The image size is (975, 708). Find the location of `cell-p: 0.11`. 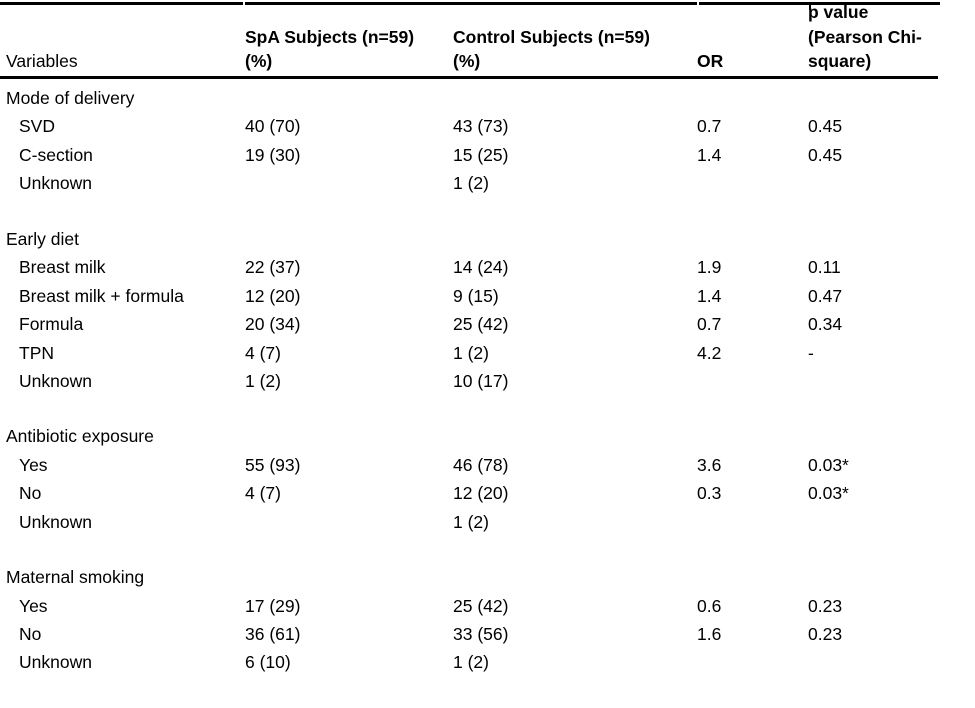

cell-p: 0.11 is located at coordinates (824, 267).